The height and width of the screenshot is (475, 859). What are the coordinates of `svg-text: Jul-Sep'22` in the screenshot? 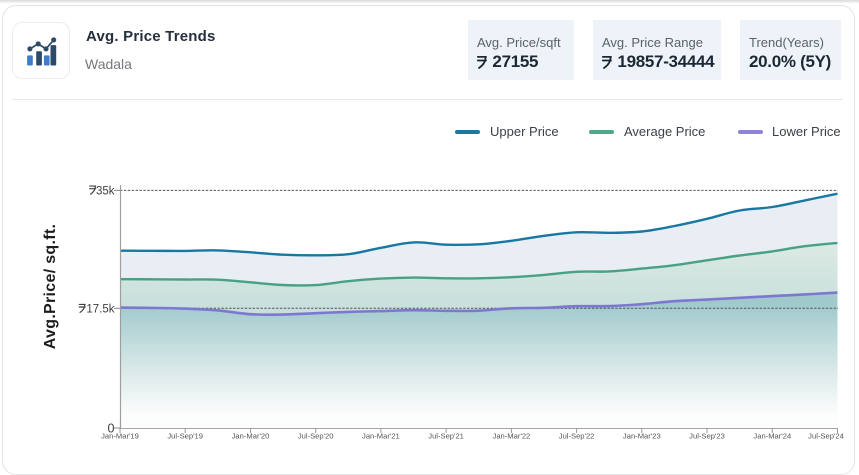 It's located at (577, 436).